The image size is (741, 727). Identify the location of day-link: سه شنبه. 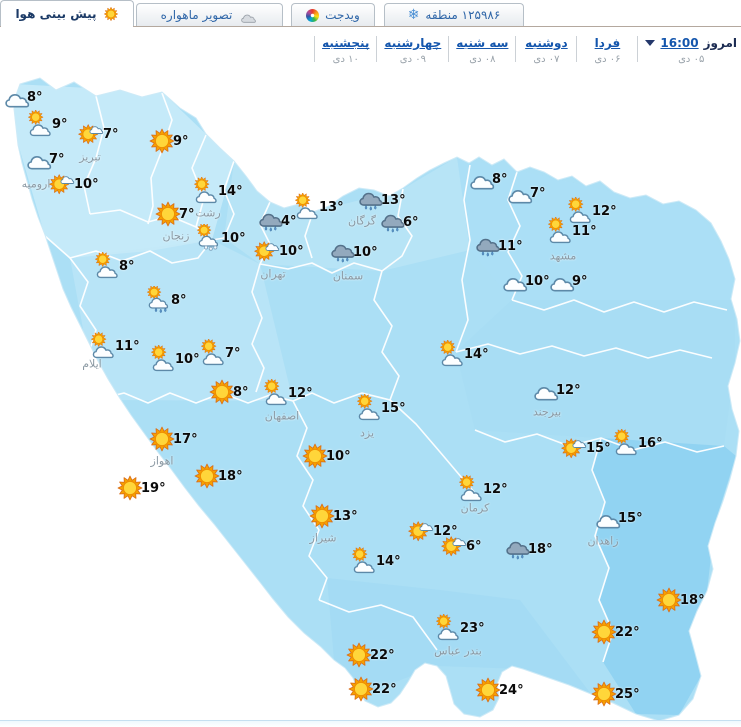
(482, 43).